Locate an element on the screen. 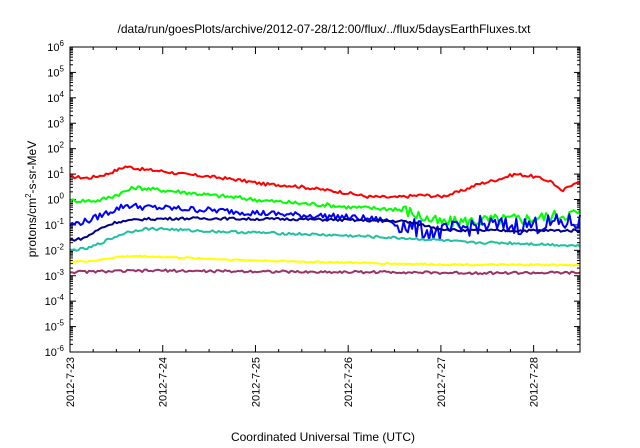 This screenshot has height=448, width=640. y-tick-label: 10⁴ is located at coordinates (55, 97).